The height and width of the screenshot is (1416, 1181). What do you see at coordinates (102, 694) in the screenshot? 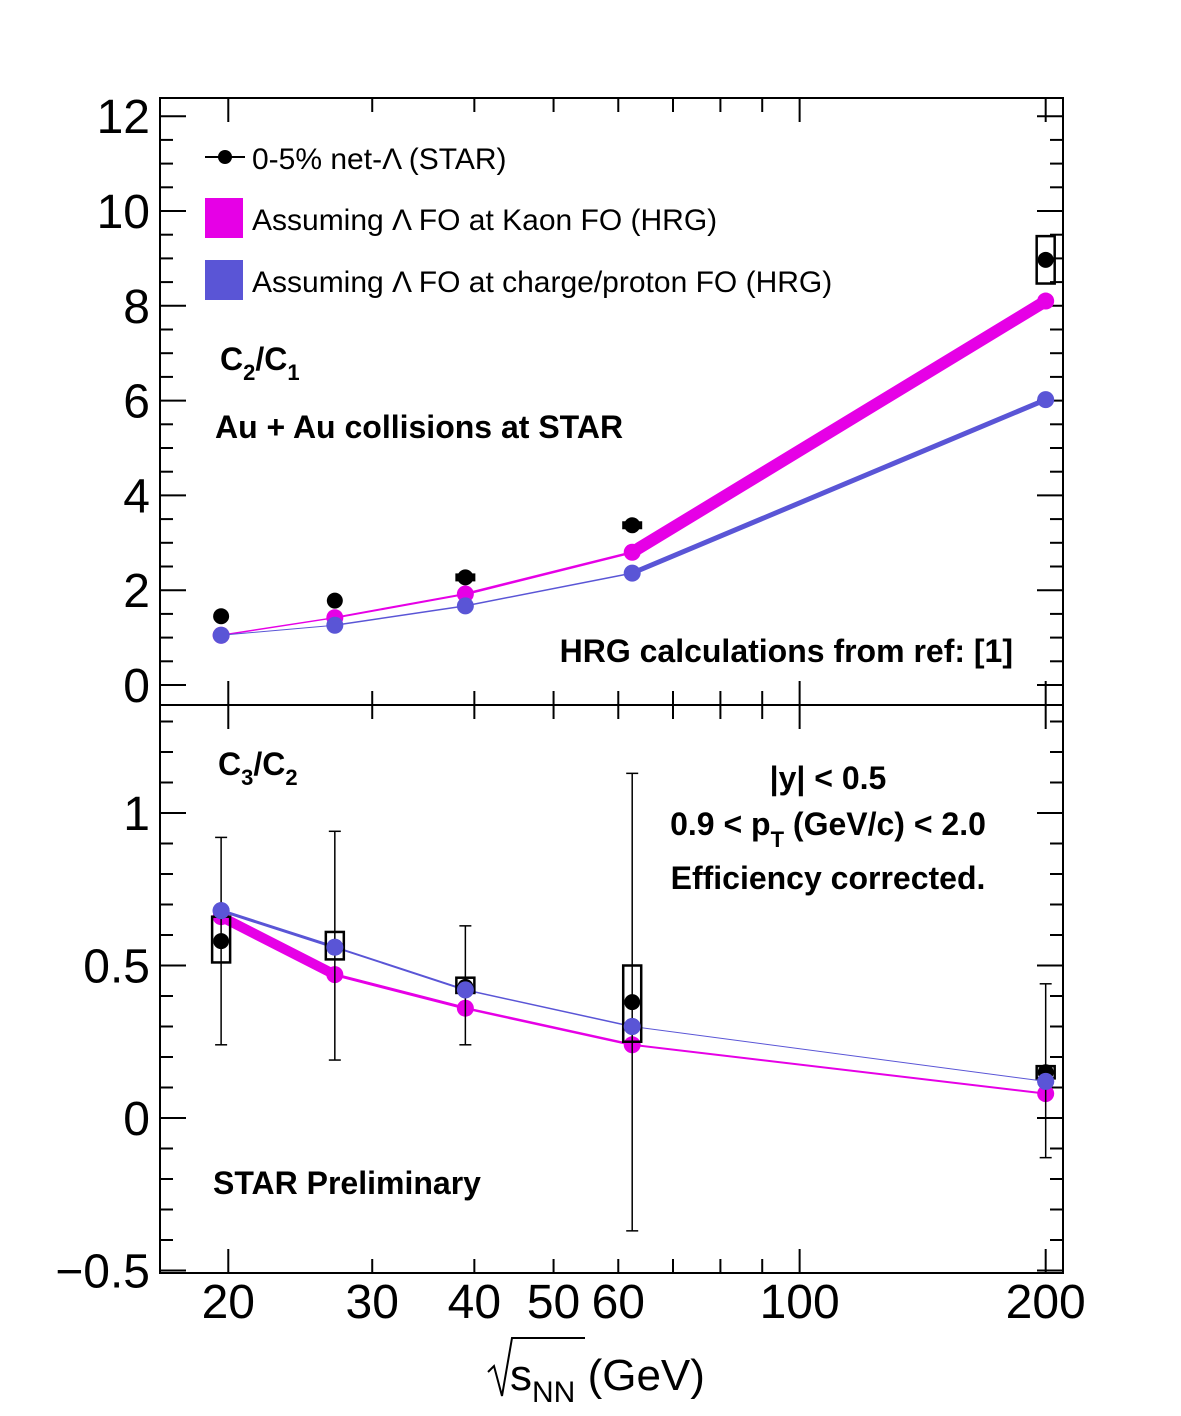
I see `y-tick-labels: 0 2 4 6 8 10 12 −0.5 0 0.5 1` at bounding box center [102, 694].